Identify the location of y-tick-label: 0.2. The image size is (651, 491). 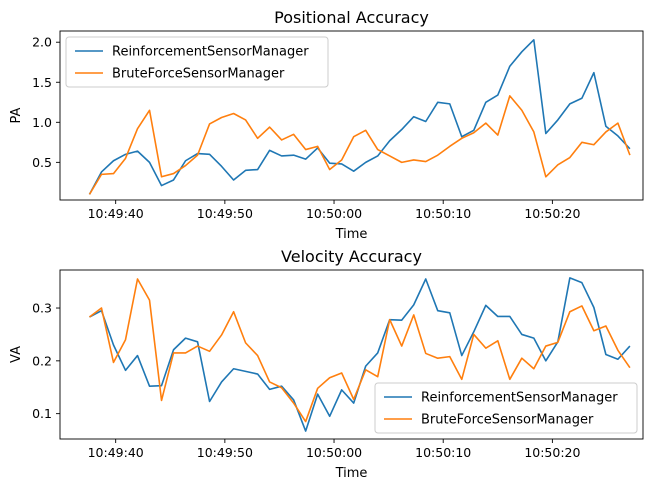
(42, 360).